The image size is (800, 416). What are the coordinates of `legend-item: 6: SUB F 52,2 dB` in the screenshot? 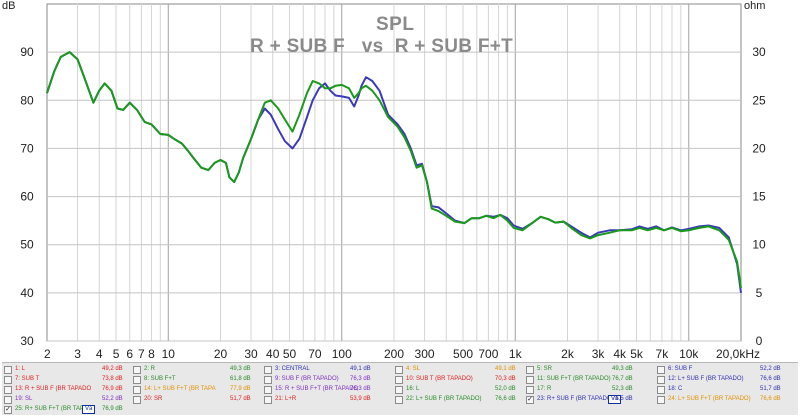 It's located at (721, 369).